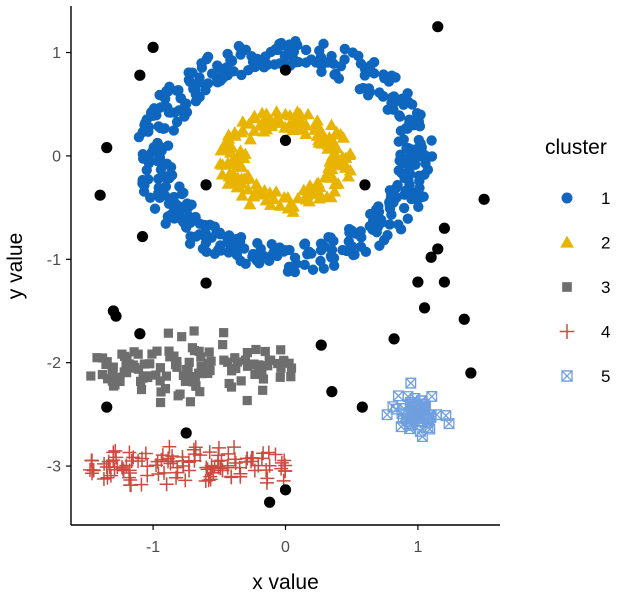 Image resolution: width=635 pixels, height=598 pixels. I want to click on legend-swatch-circle, so click(567, 198).